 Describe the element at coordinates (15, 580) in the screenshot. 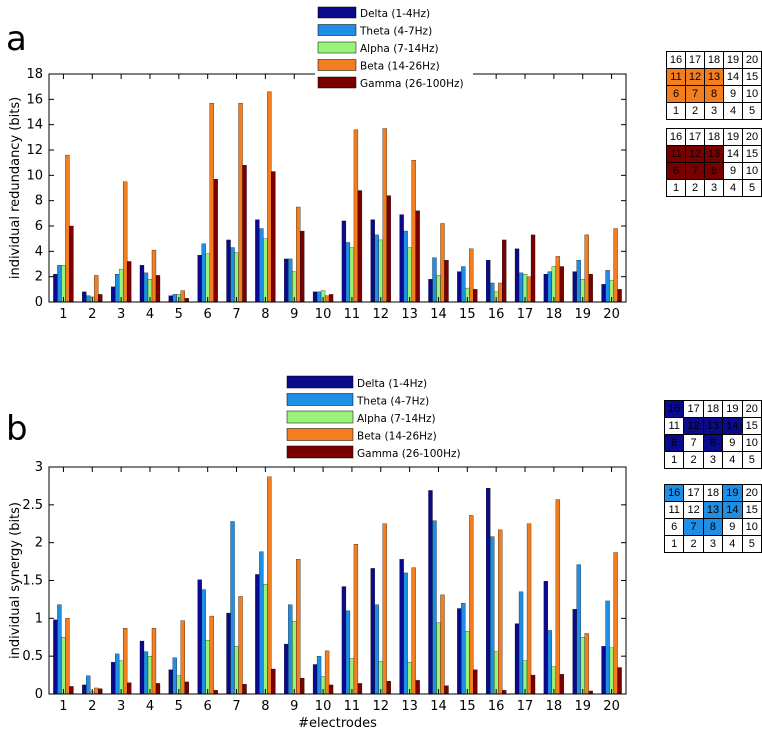

I see `y-axis-label: individual synergy (bits)` at that location.